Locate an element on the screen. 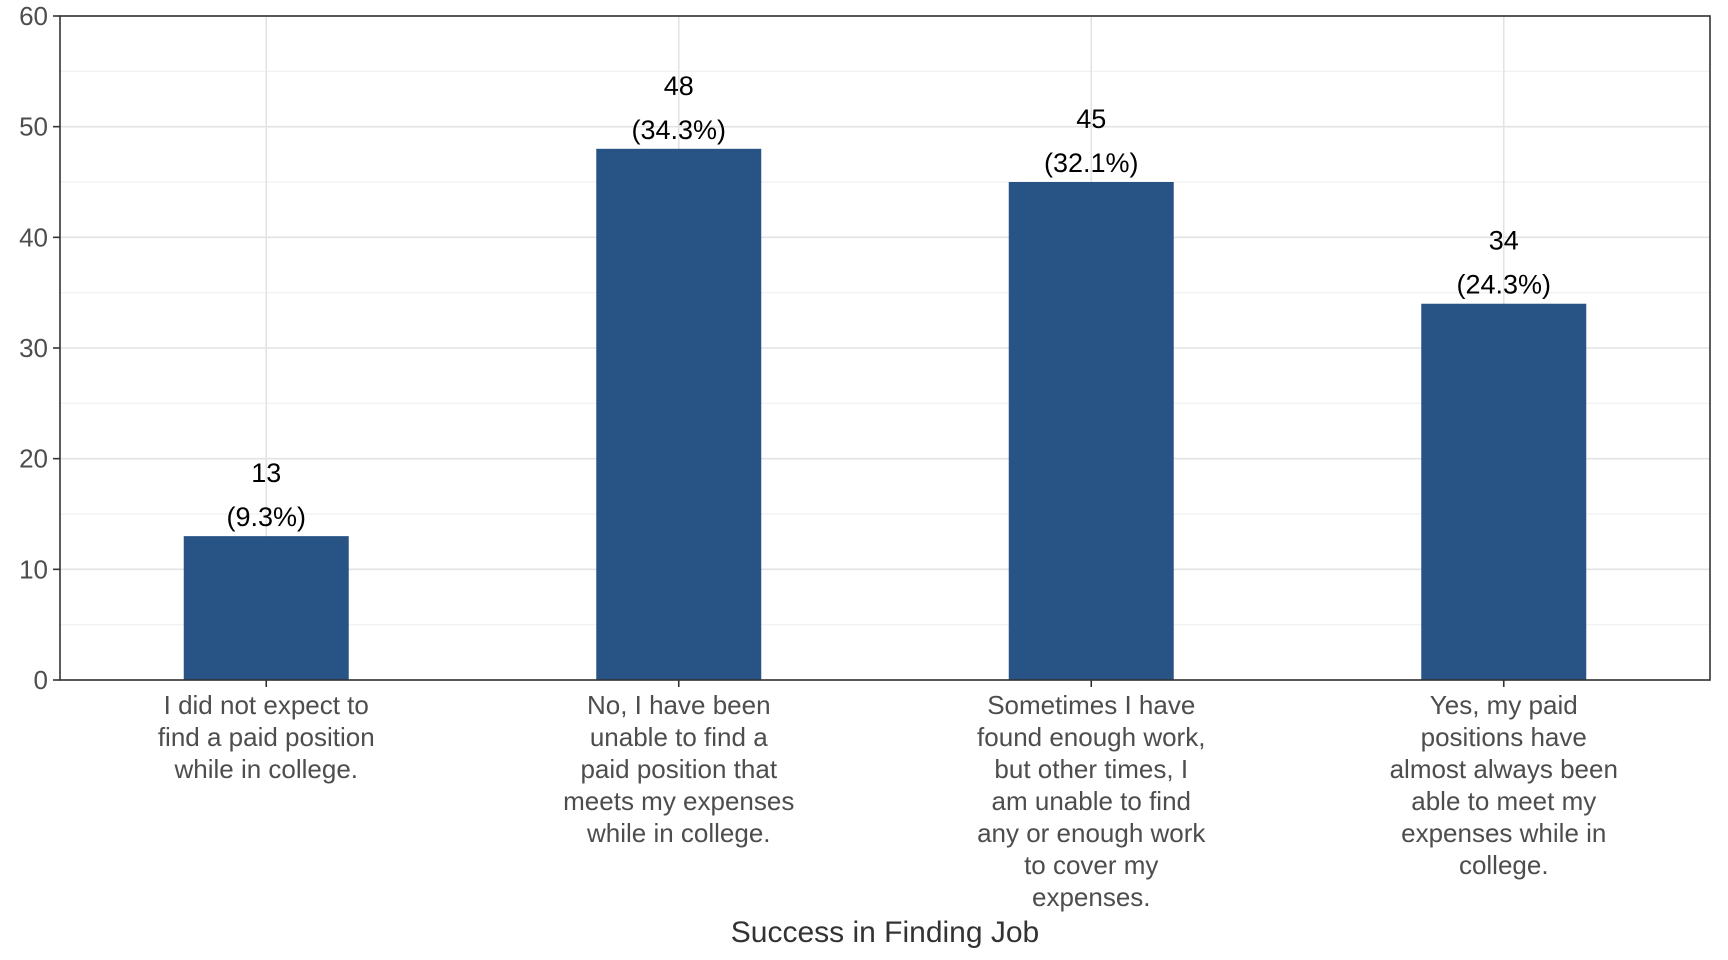 Image resolution: width=1728 pixels, height=960 pixels. y-tick-label: 0 is located at coordinates (41, 680).